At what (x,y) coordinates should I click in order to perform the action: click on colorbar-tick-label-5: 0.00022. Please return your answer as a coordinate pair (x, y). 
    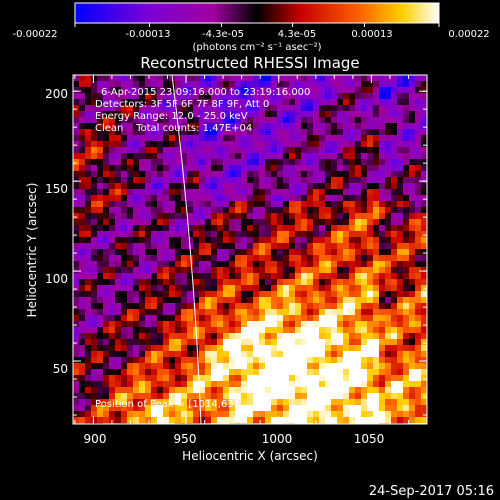
    Looking at the image, I should click on (468, 34).